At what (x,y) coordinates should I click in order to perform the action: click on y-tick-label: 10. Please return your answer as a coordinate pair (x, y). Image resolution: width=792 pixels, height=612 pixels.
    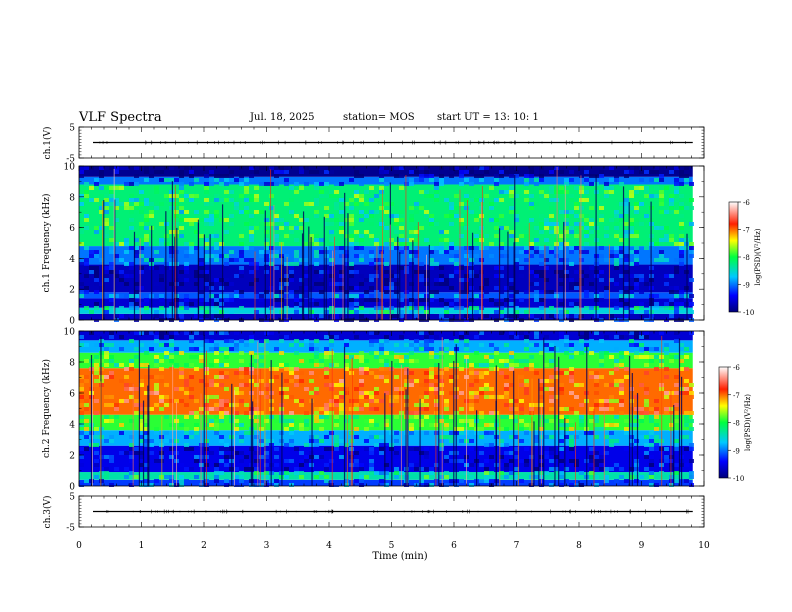
    Looking at the image, I should click on (70, 168).